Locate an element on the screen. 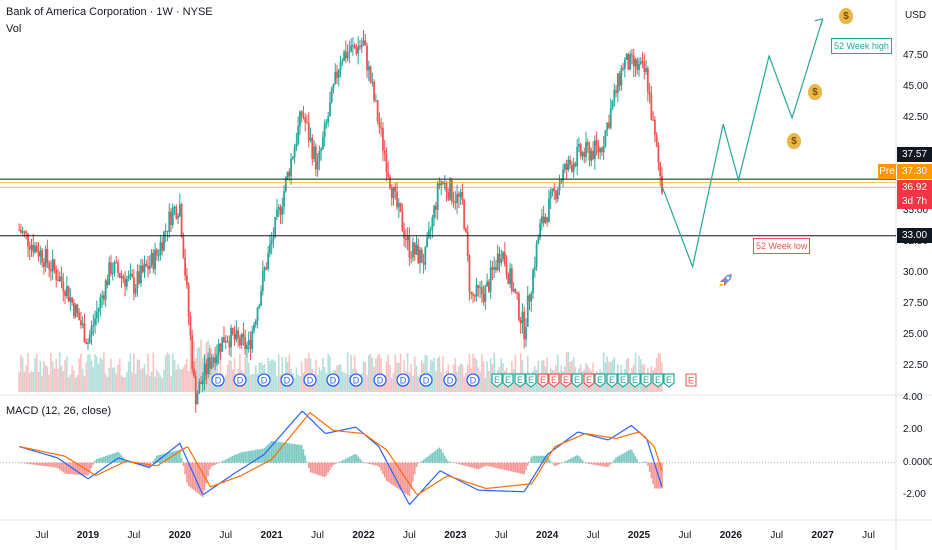  week-low-label: 52 Week low is located at coordinates (782, 246).